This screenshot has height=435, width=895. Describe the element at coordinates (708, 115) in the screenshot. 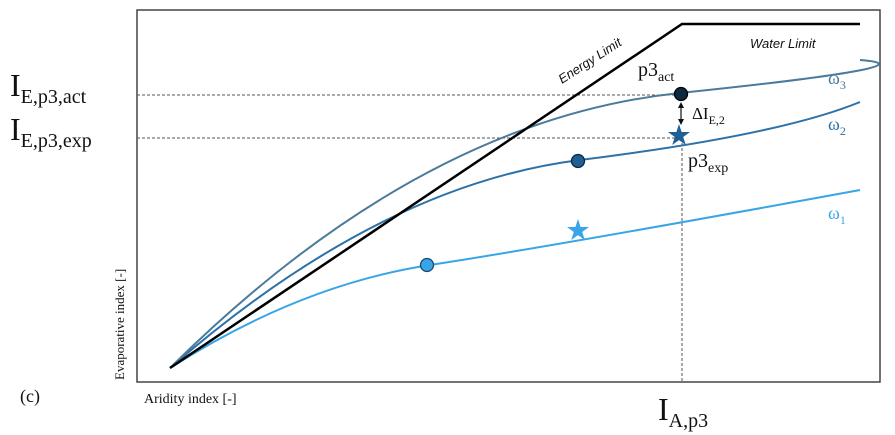

I see `delta-ie-label: ΔIE,2` at that location.